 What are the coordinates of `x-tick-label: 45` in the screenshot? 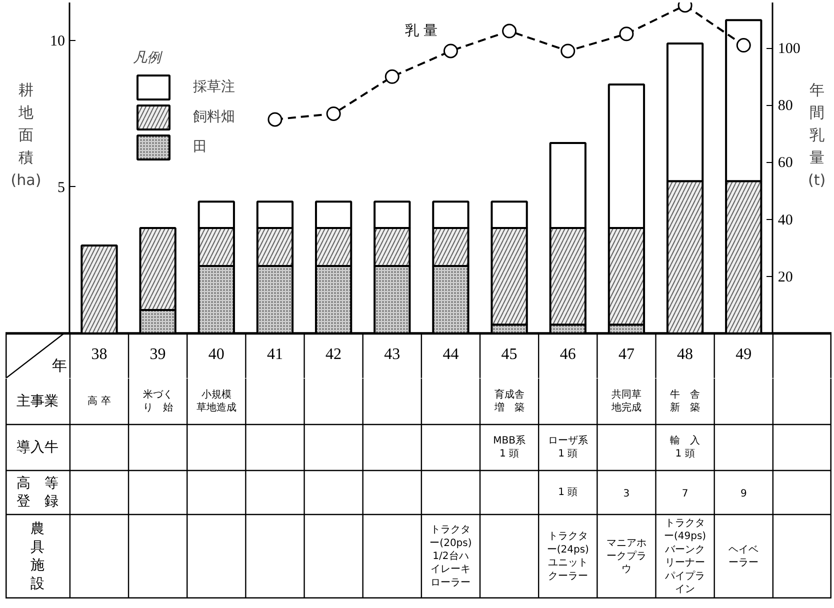 It's located at (509, 354).